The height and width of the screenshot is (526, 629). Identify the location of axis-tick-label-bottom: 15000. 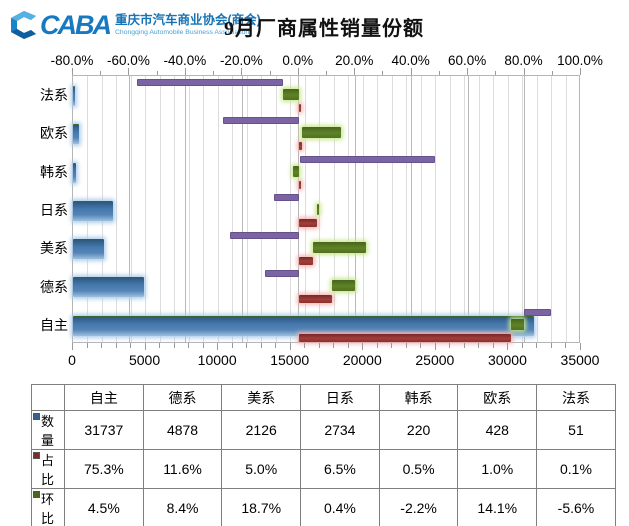
(290, 360).